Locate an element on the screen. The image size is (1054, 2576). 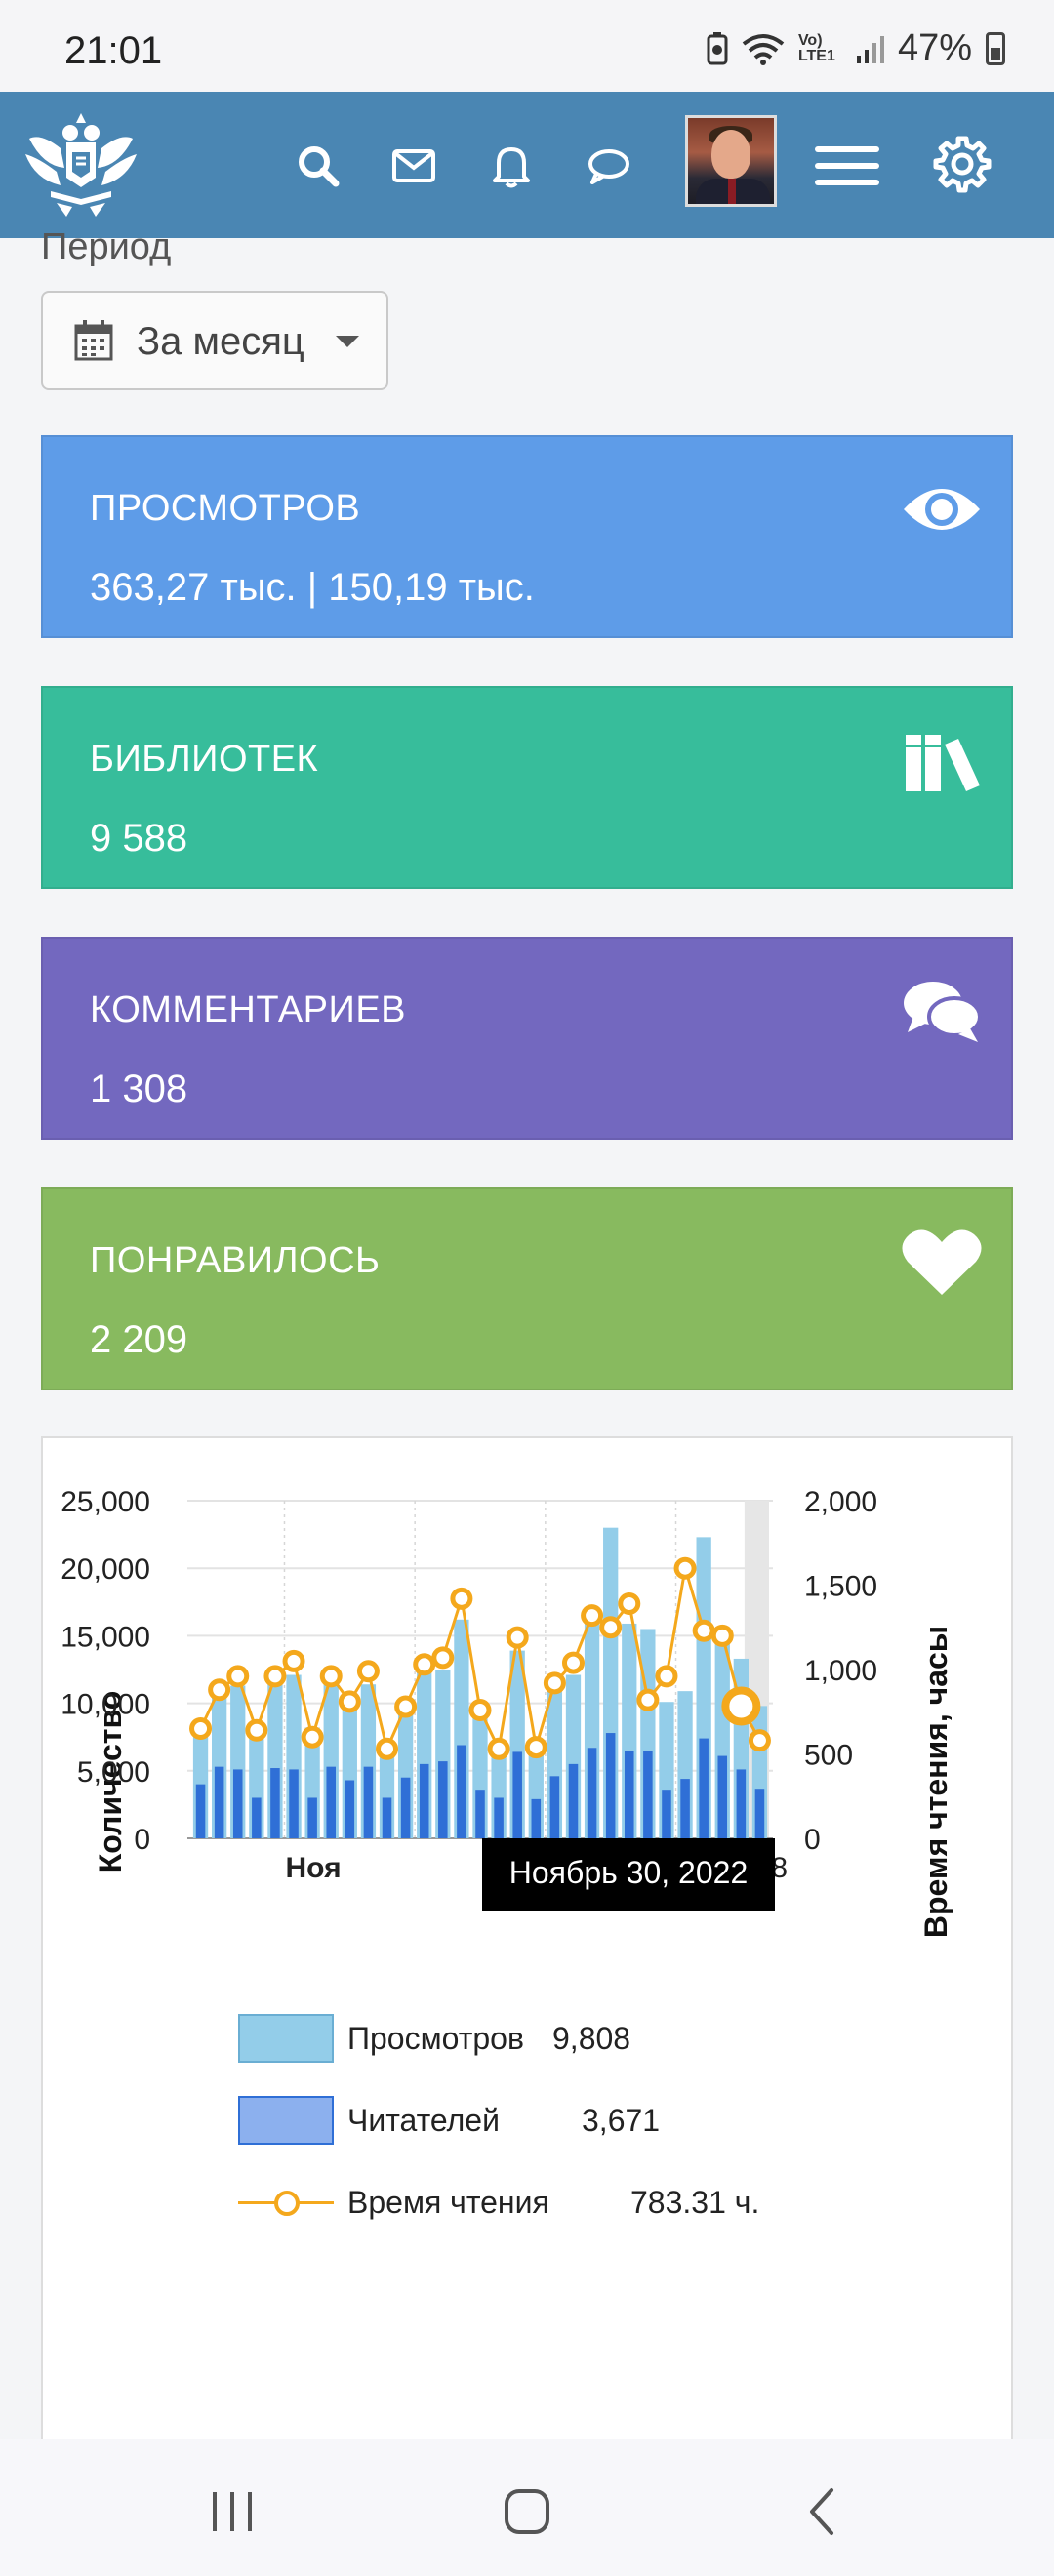
libraries-value: 9 588 is located at coordinates (139, 838).